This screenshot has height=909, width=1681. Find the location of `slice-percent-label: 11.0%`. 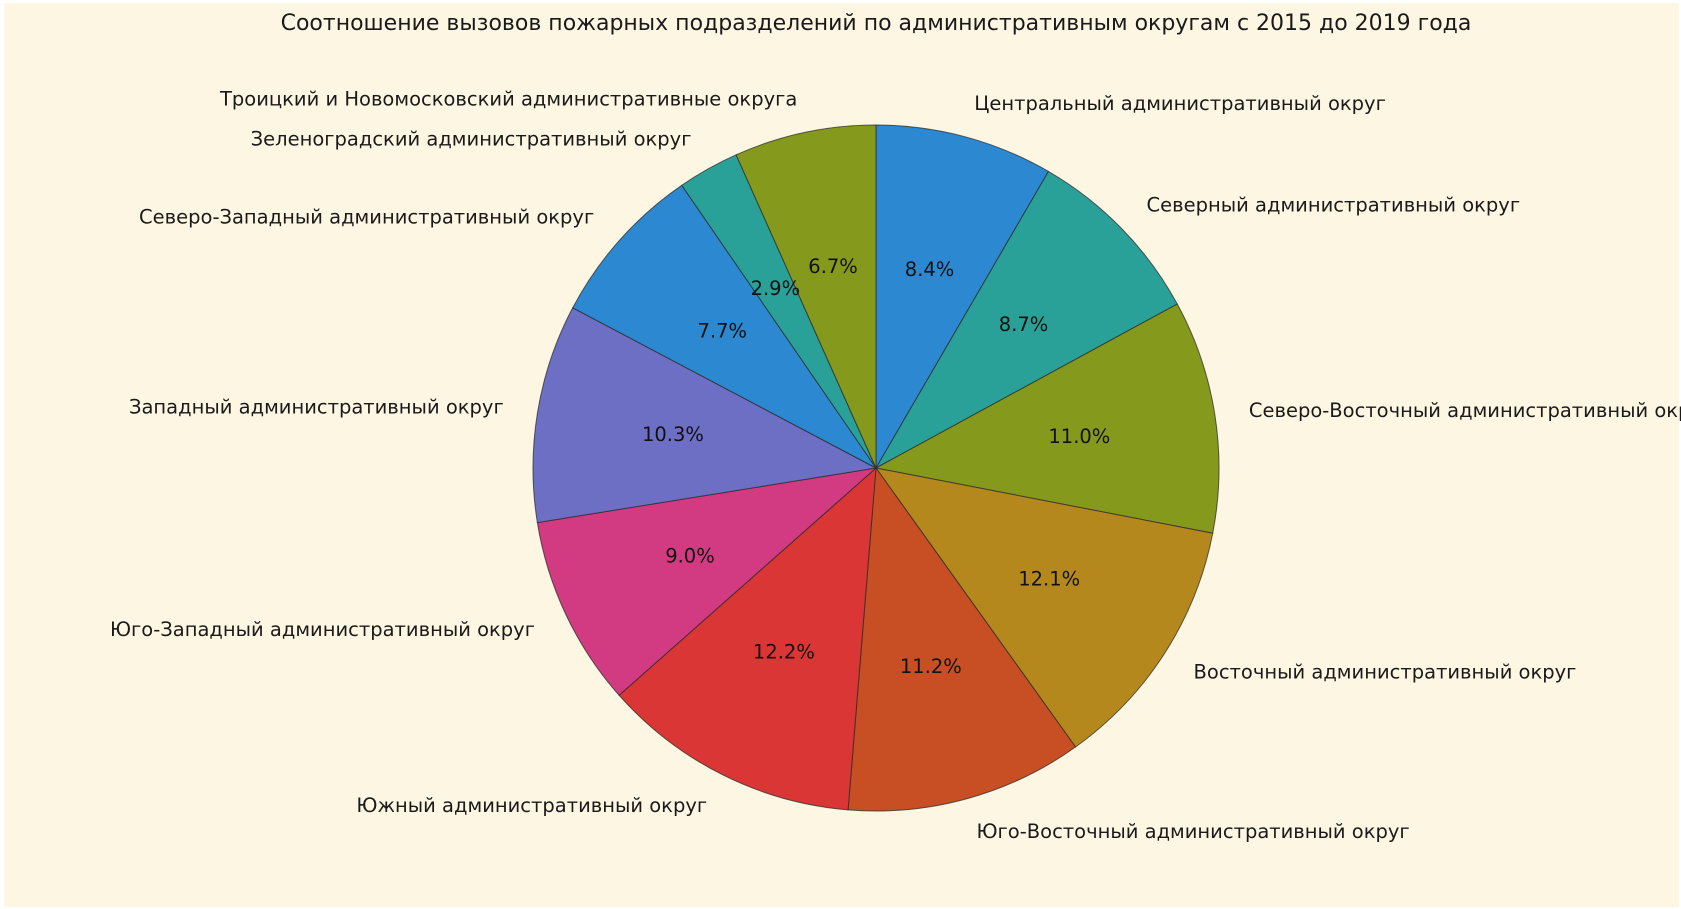

slice-percent-label: 11.0% is located at coordinates (1079, 436).